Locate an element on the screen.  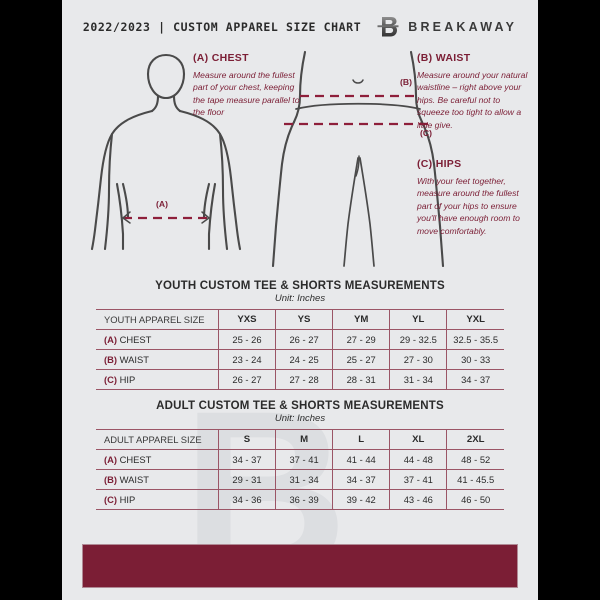
youth-cell-chest-ym: 27 - 29 is located at coordinates (361, 339).